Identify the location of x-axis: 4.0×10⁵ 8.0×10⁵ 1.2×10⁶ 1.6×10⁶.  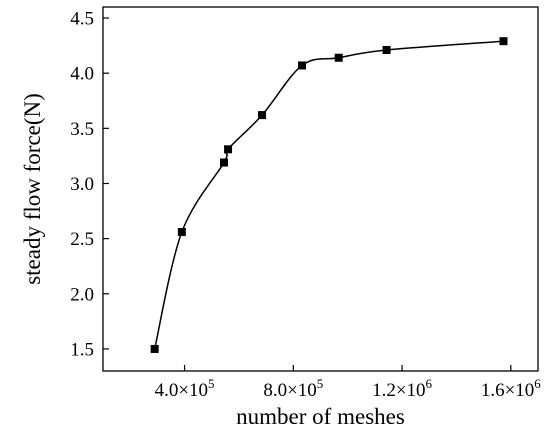
(348, 383).